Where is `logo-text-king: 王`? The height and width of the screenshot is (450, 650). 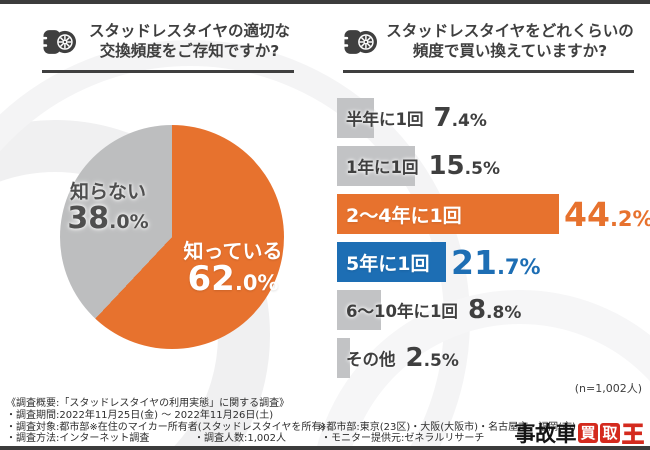
logo-text-king: 王 is located at coordinates (632, 435).